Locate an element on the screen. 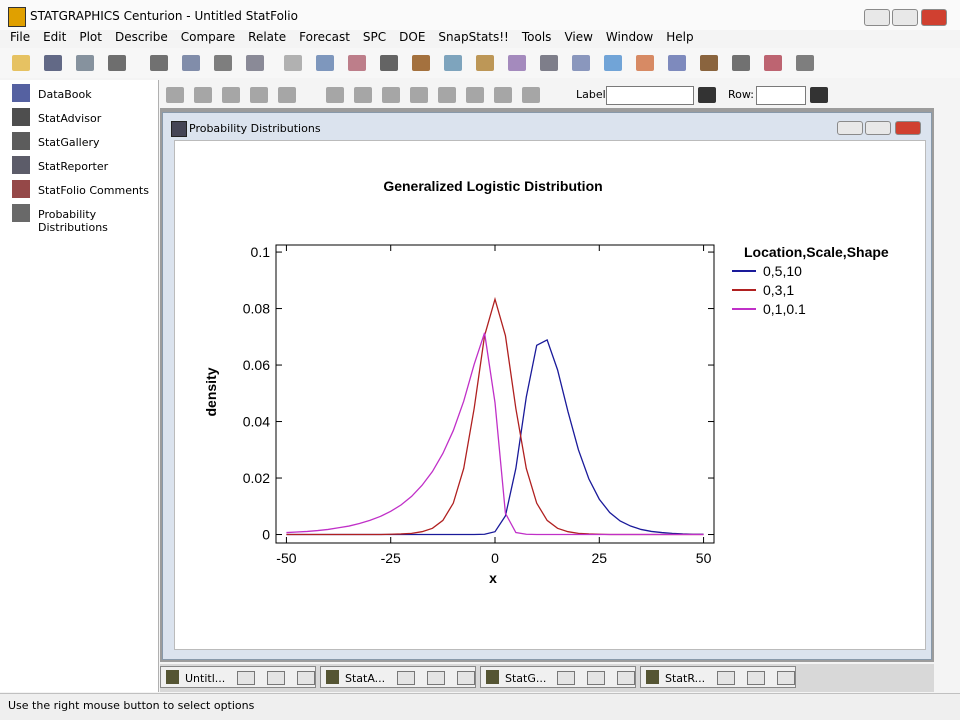 The width and height of the screenshot is (960, 720). menu-item: Help is located at coordinates (680, 37).